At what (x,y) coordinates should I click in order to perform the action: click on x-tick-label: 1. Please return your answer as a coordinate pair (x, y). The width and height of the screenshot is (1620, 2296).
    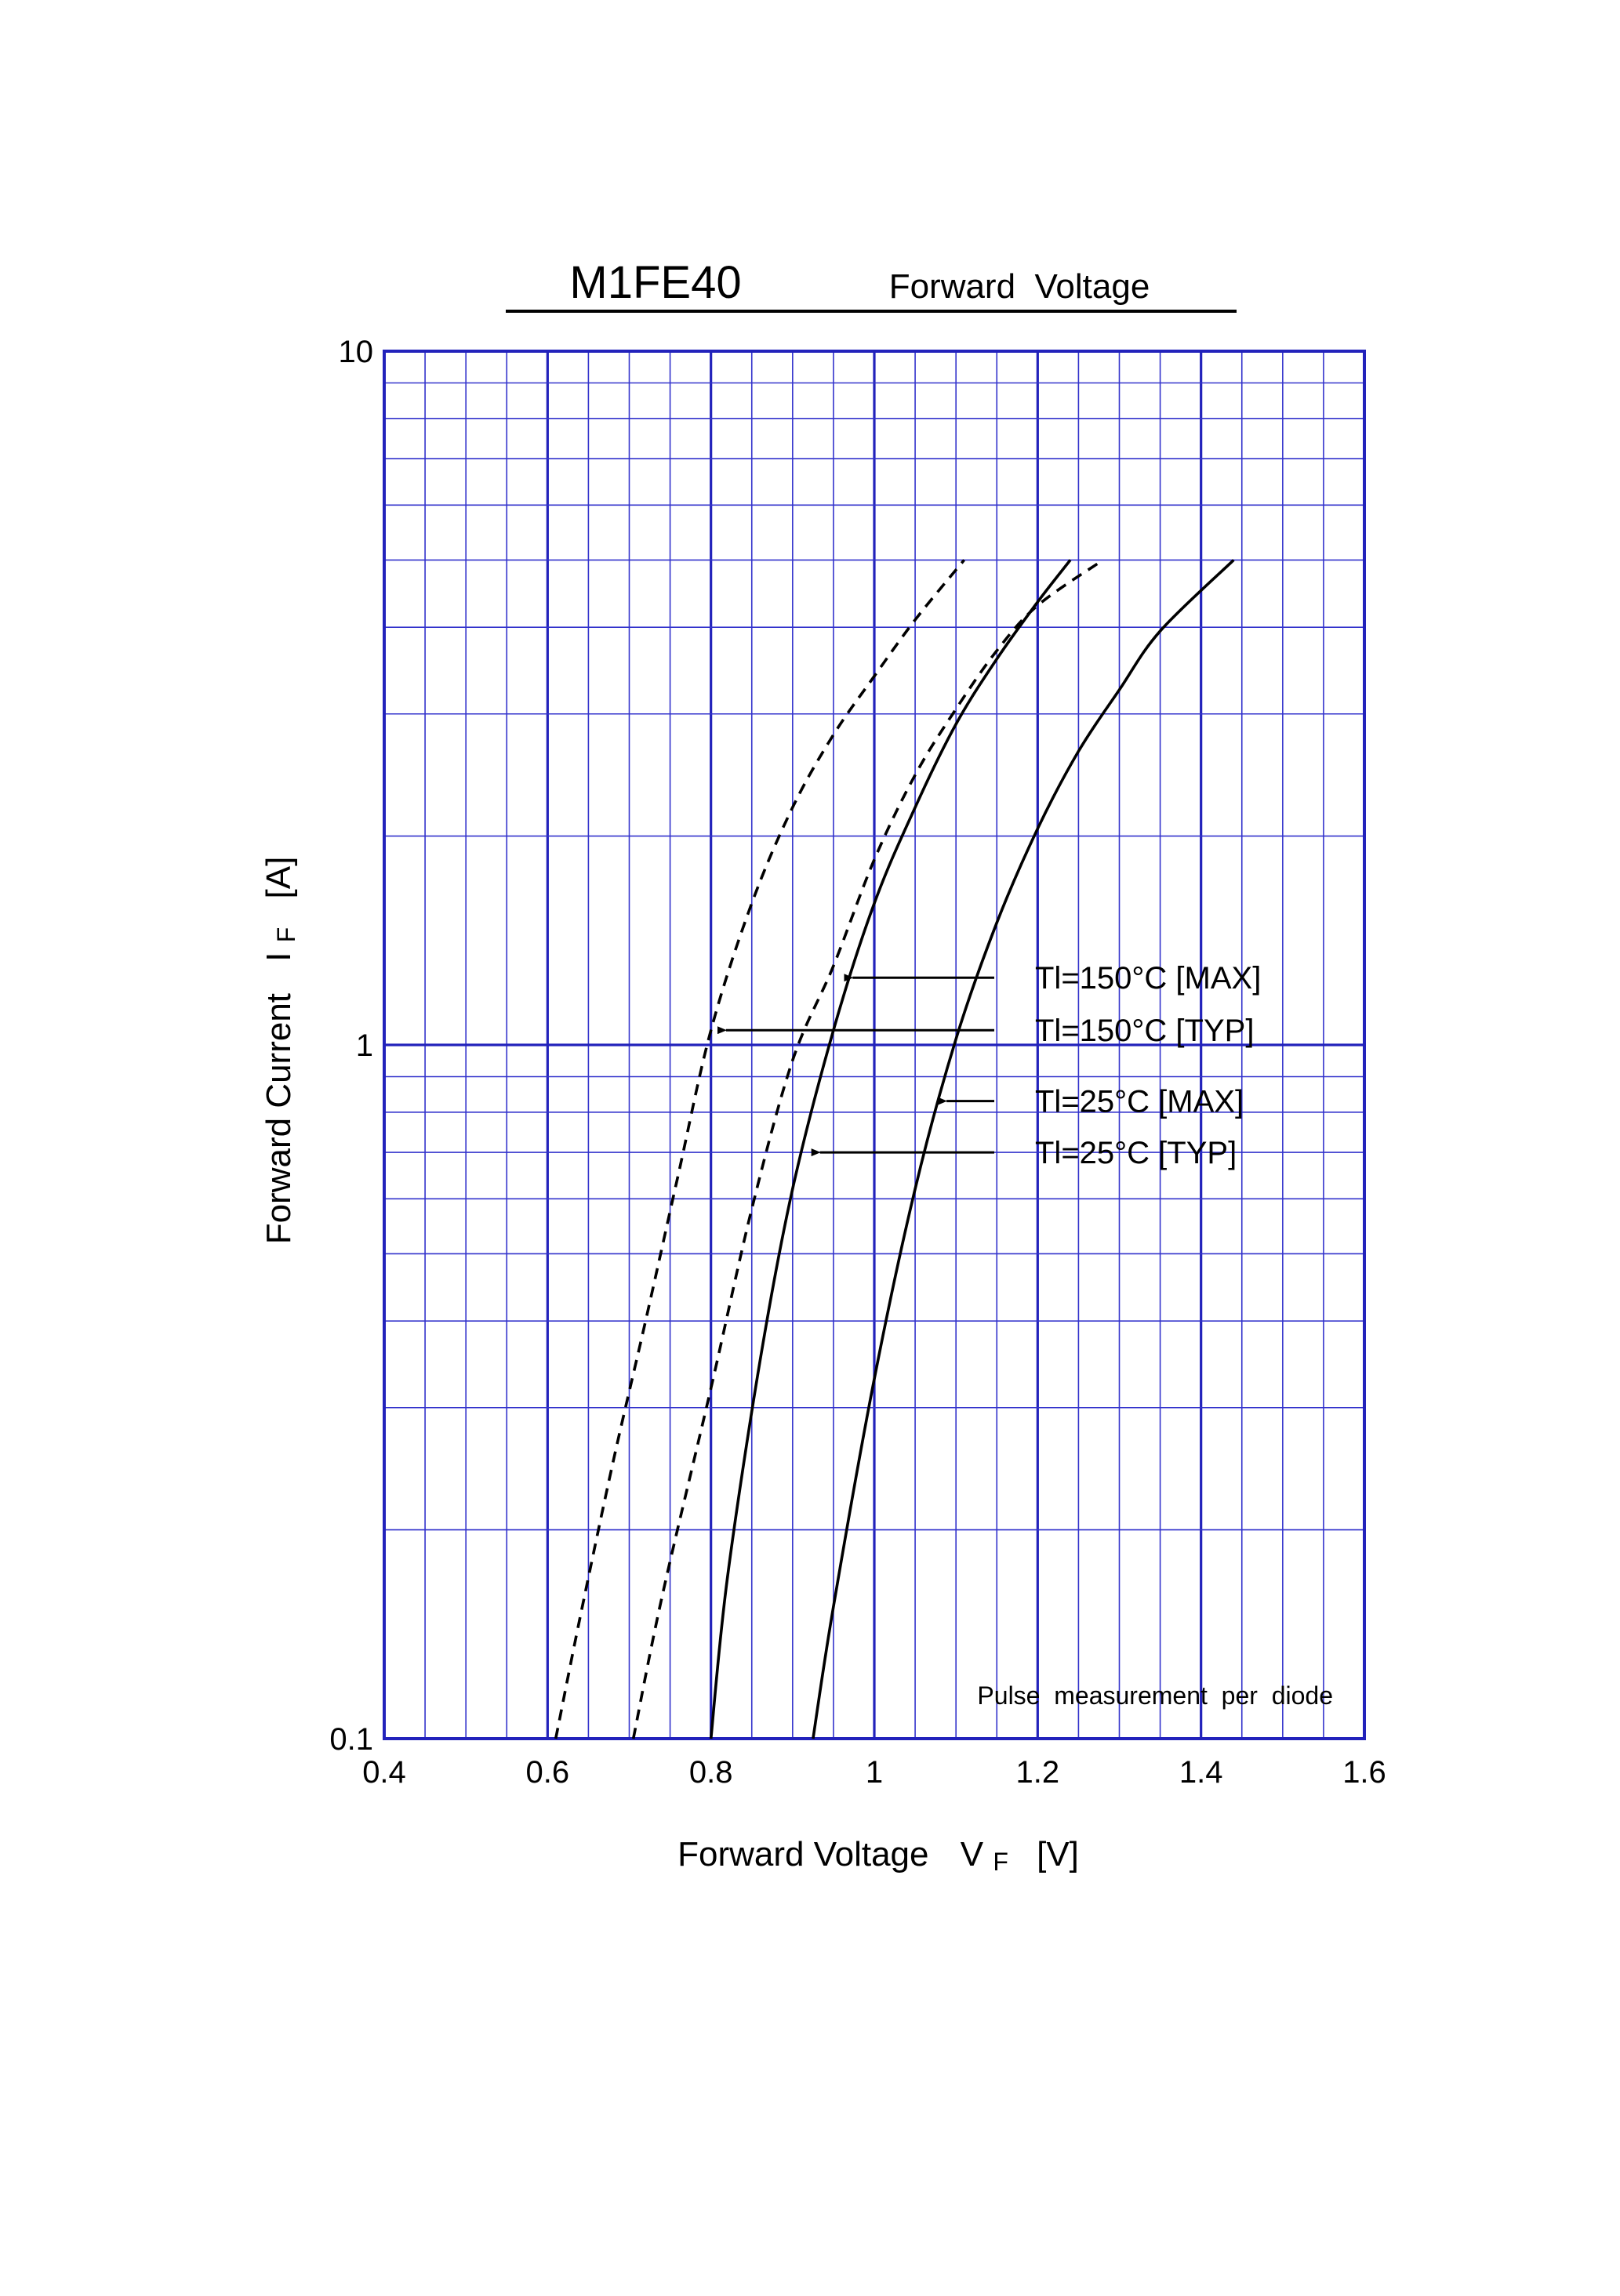
    Looking at the image, I should click on (874, 1772).